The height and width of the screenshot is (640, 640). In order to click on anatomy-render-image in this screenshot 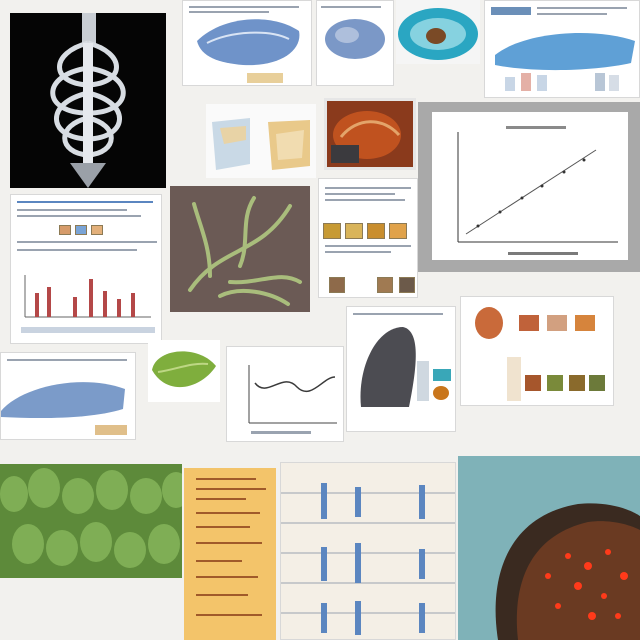, I will do `click(247, 43)`.